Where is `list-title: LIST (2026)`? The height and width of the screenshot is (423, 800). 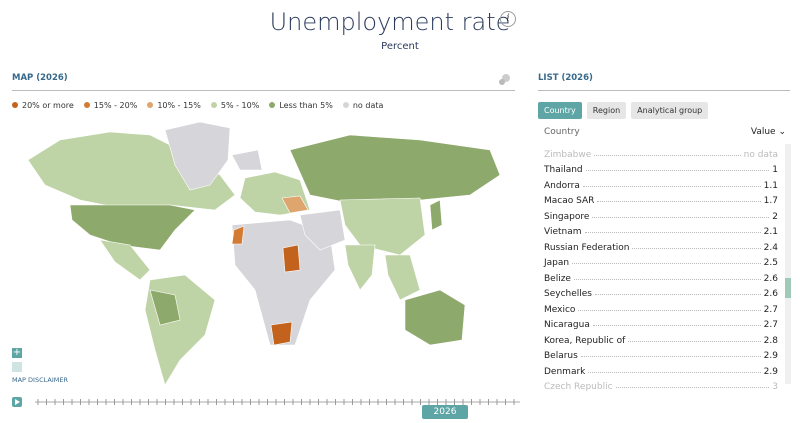
list-title: LIST (2026) is located at coordinates (565, 78).